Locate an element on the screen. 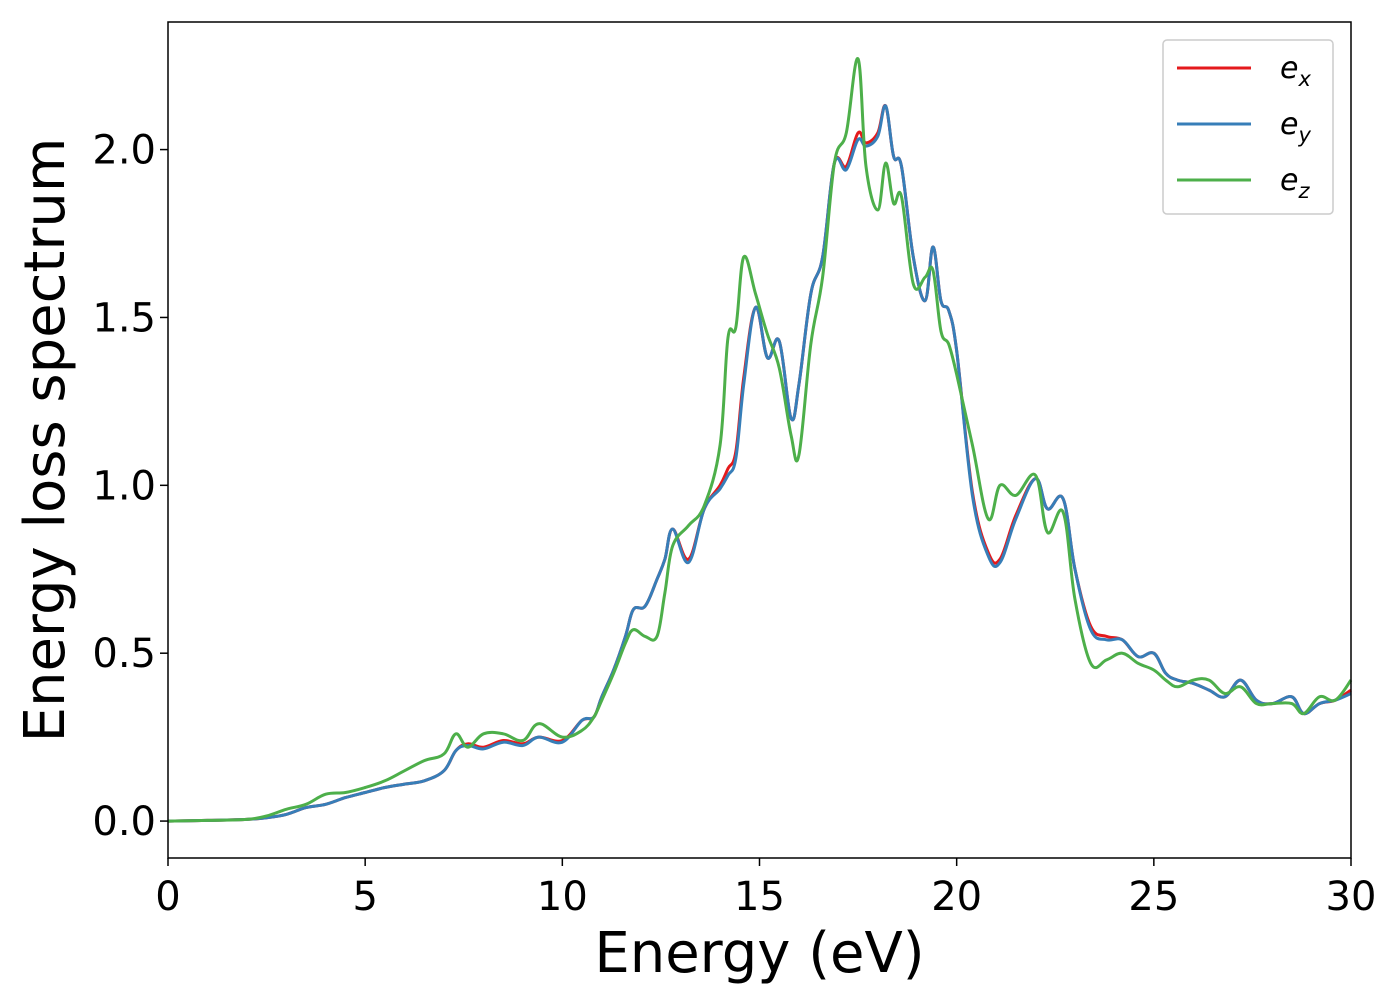 The image size is (1400, 1000). legend-label-x: ex is located at coordinates (1295, 71).